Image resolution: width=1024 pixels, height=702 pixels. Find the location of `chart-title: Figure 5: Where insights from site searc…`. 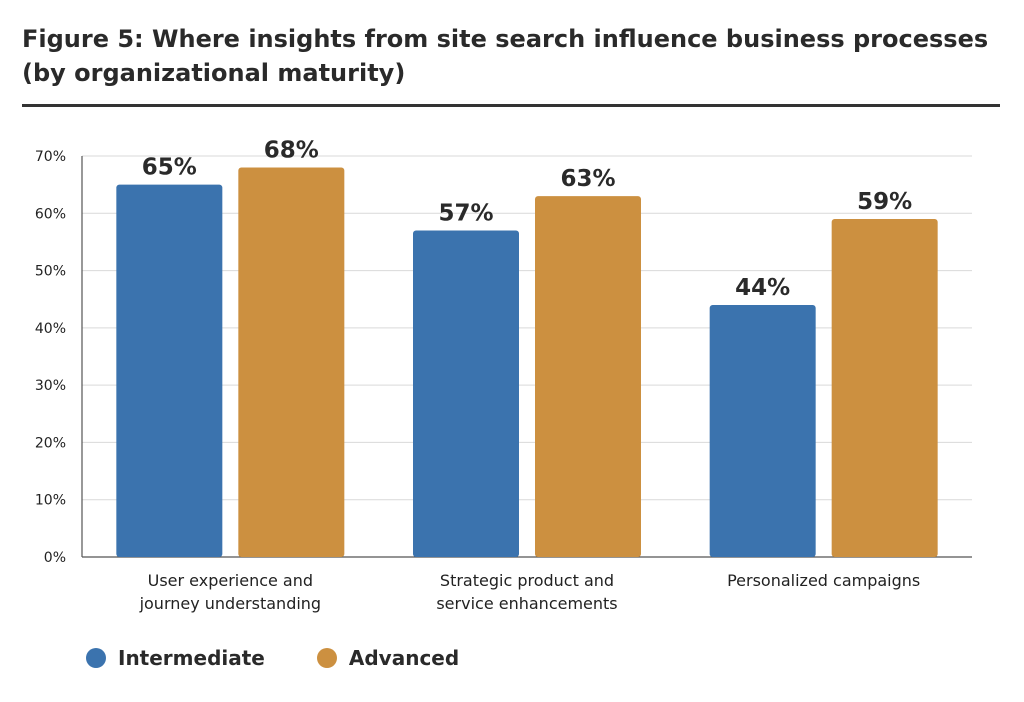

chart-title: Figure 5: Where insights from site searc… is located at coordinates (512, 56).